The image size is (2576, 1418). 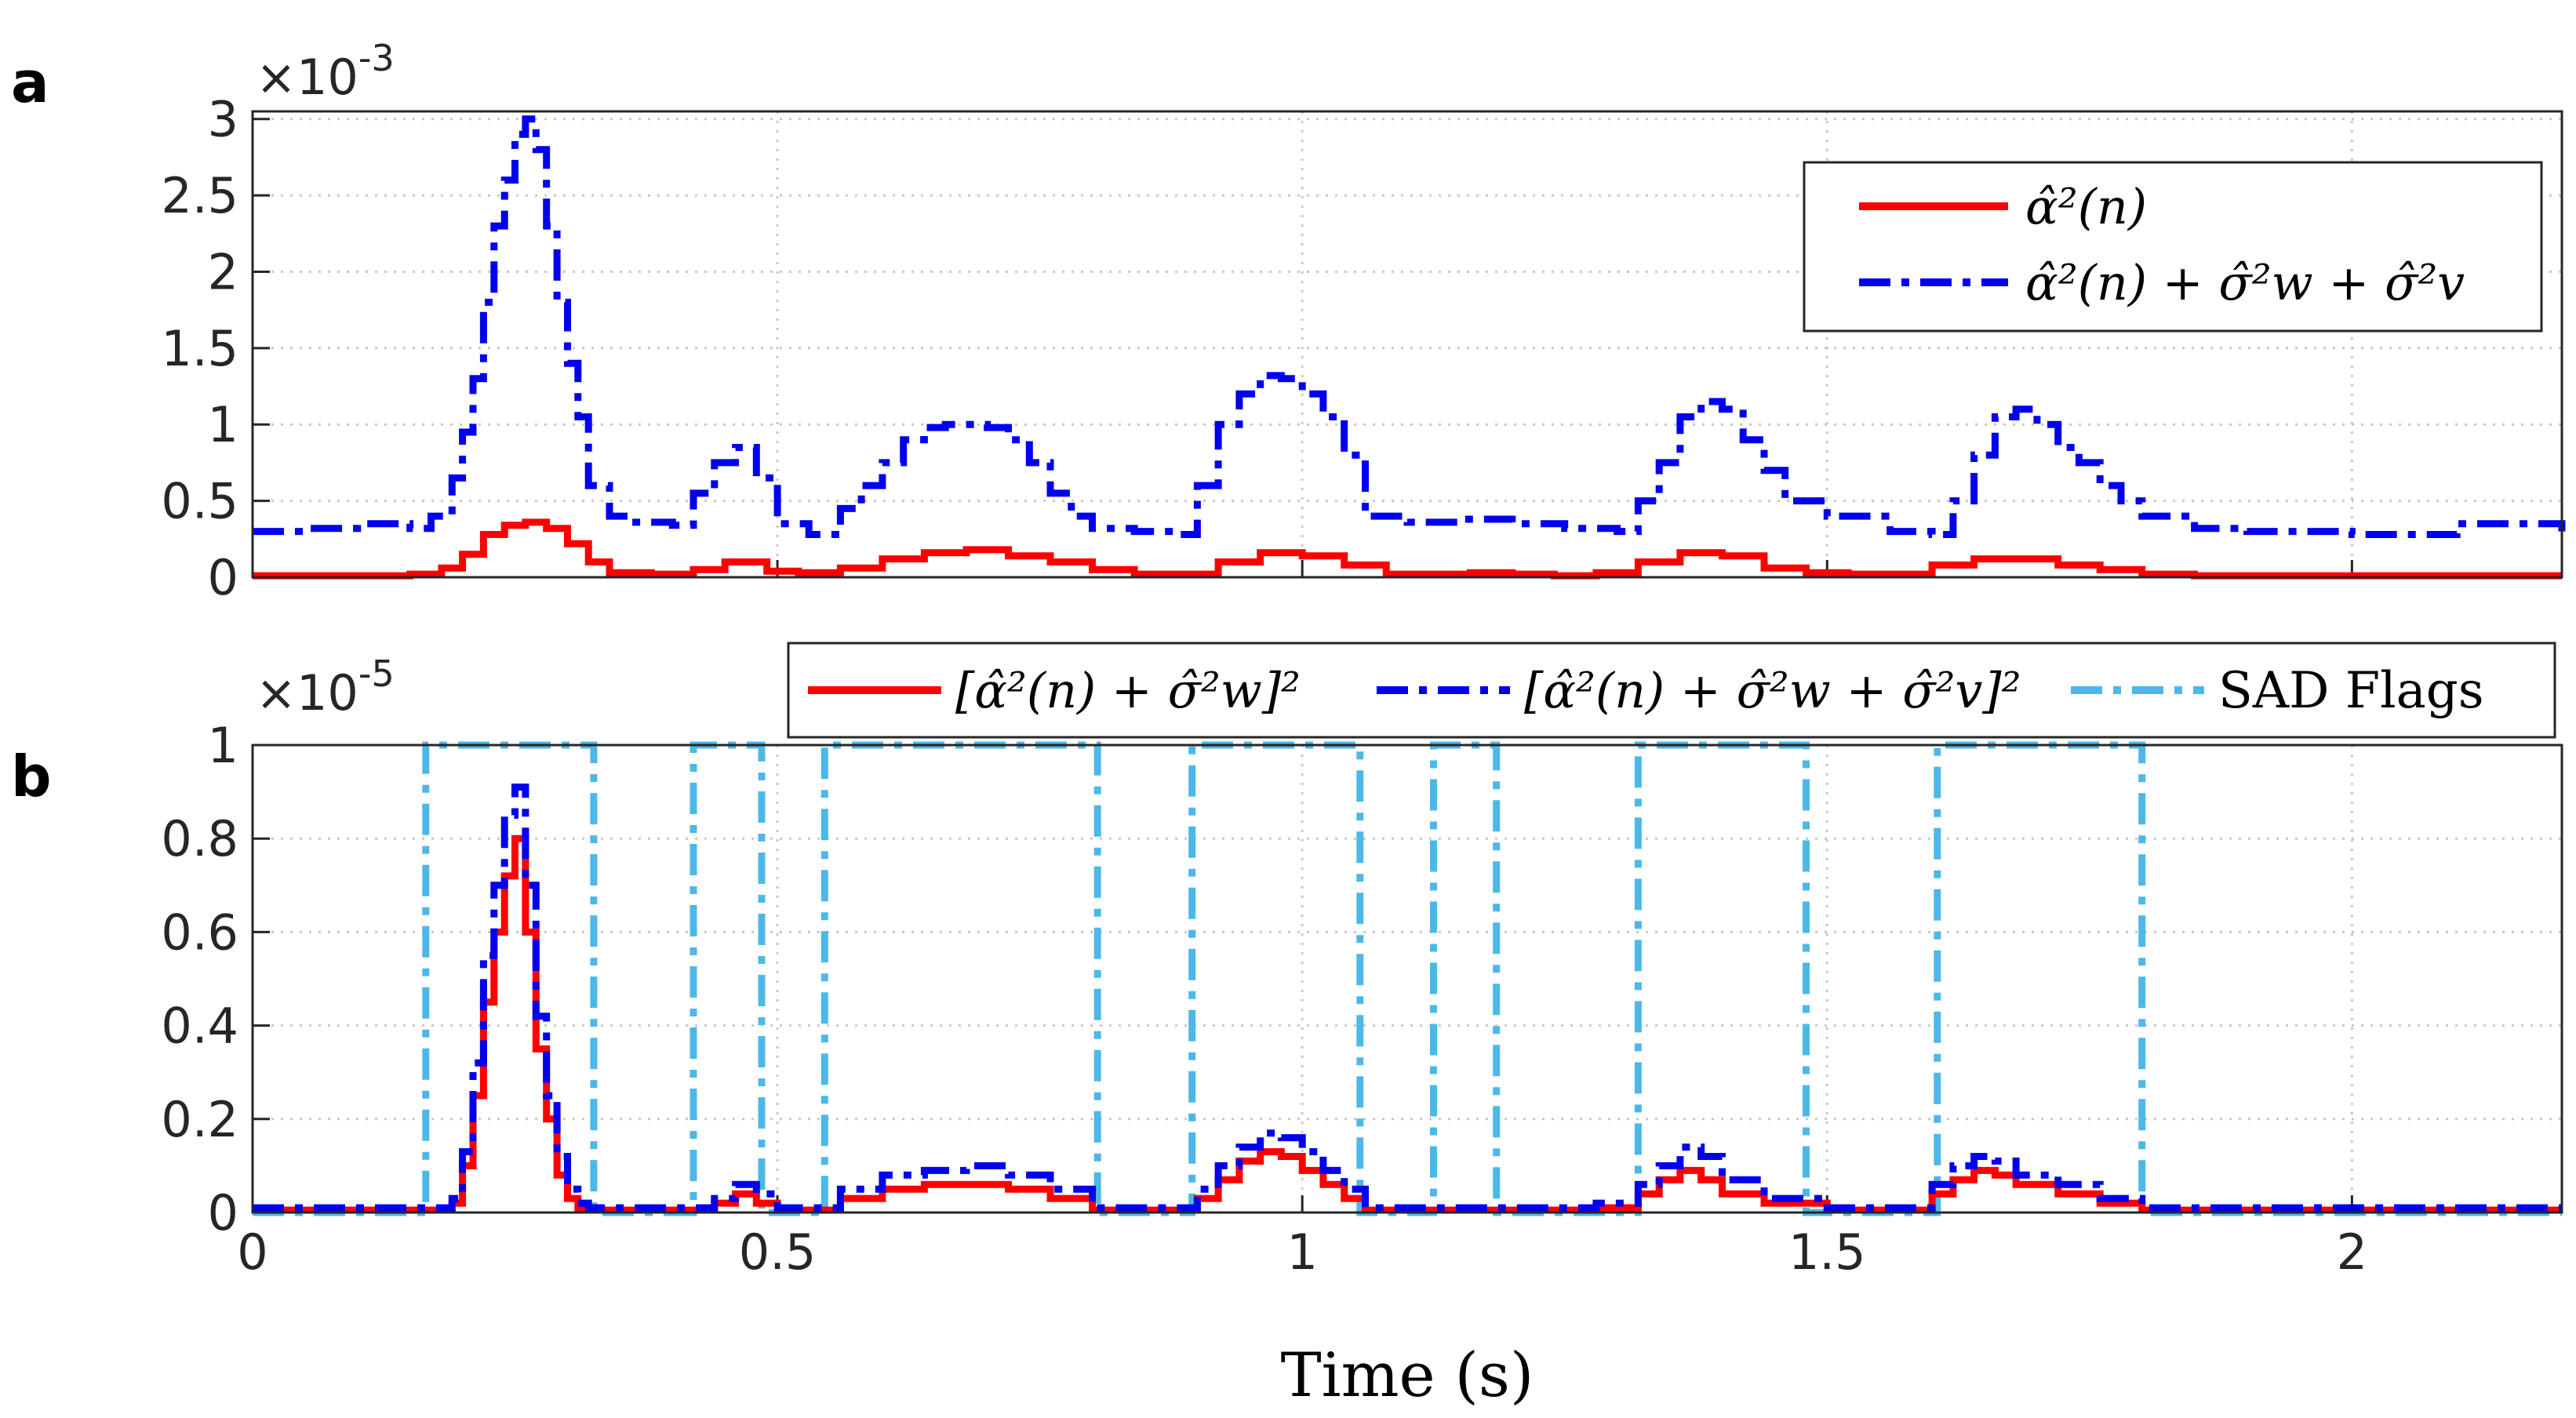 What do you see at coordinates (325, 71) in the screenshot?
I see `panel-a-multiplier: ×10⁻³` at bounding box center [325, 71].